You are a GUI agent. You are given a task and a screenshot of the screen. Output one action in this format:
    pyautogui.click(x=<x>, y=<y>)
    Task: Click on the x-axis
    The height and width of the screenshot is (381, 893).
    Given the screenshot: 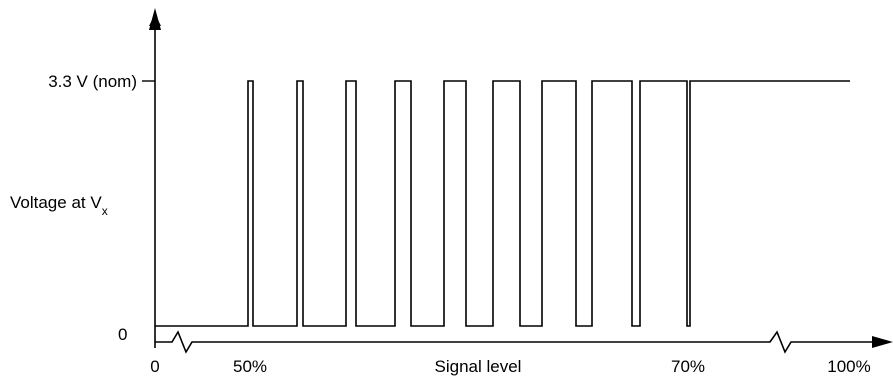 What is the action you would take?
    pyautogui.click(x=517, y=342)
    